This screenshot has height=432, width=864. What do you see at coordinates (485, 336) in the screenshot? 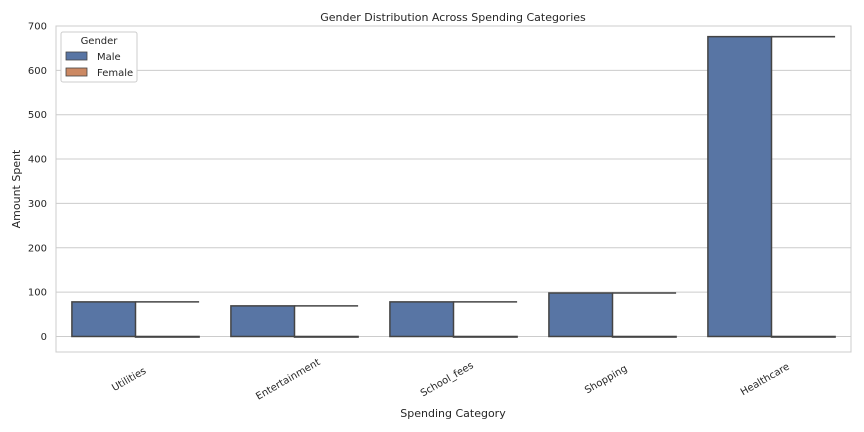
I see `bar-female-school_fees` at bounding box center [485, 336].